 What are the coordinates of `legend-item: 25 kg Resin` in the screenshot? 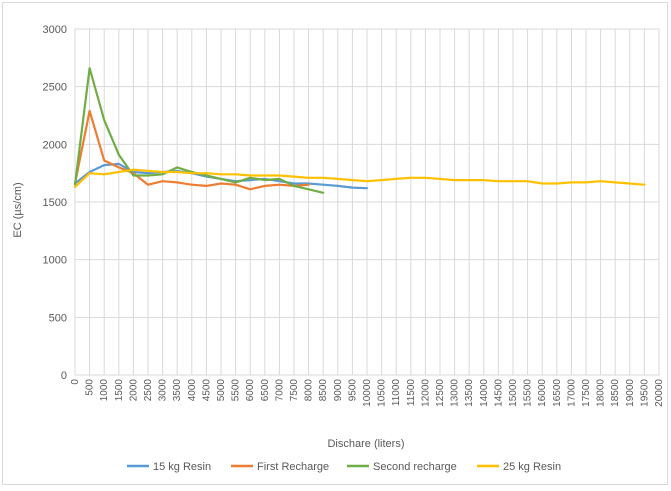 It's located at (519, 467).